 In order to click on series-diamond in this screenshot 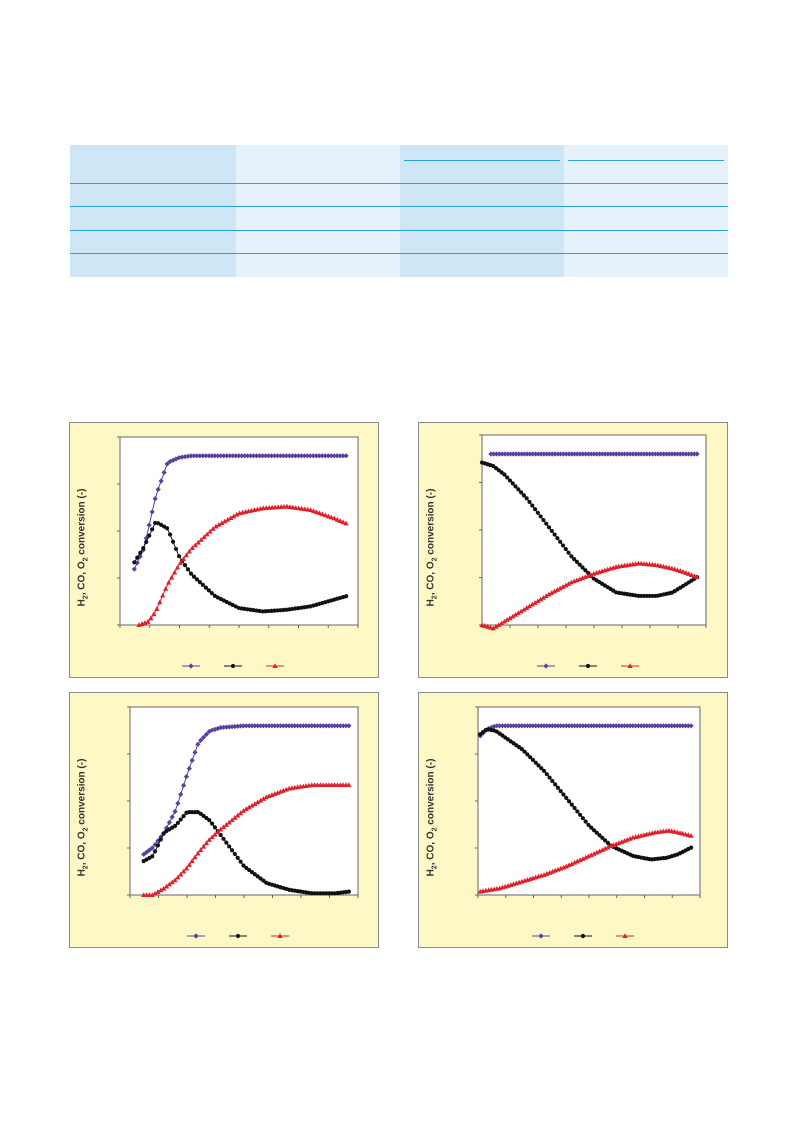, I will do `click(594, 454)`.